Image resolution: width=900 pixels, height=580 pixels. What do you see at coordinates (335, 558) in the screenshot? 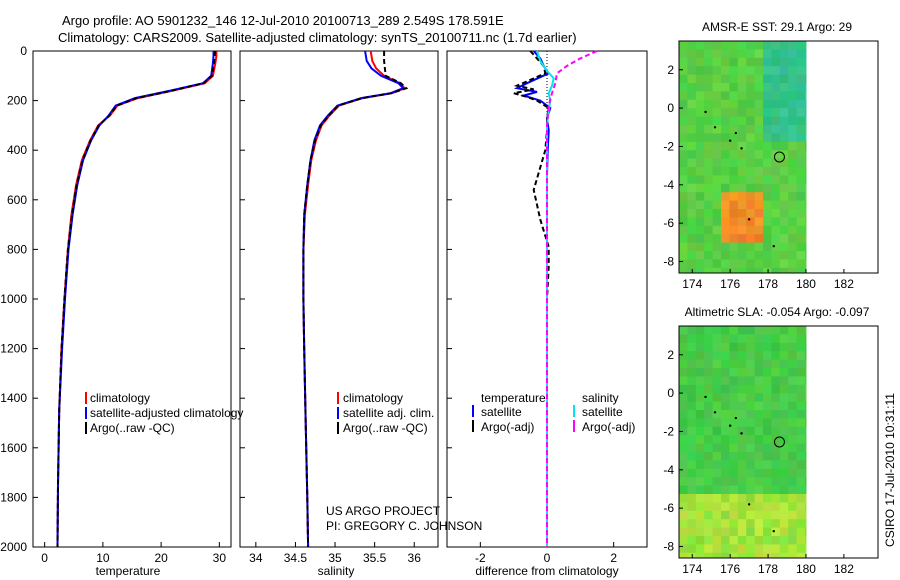
I see `x-tick-label: 35` at bounding box center [335, 558].